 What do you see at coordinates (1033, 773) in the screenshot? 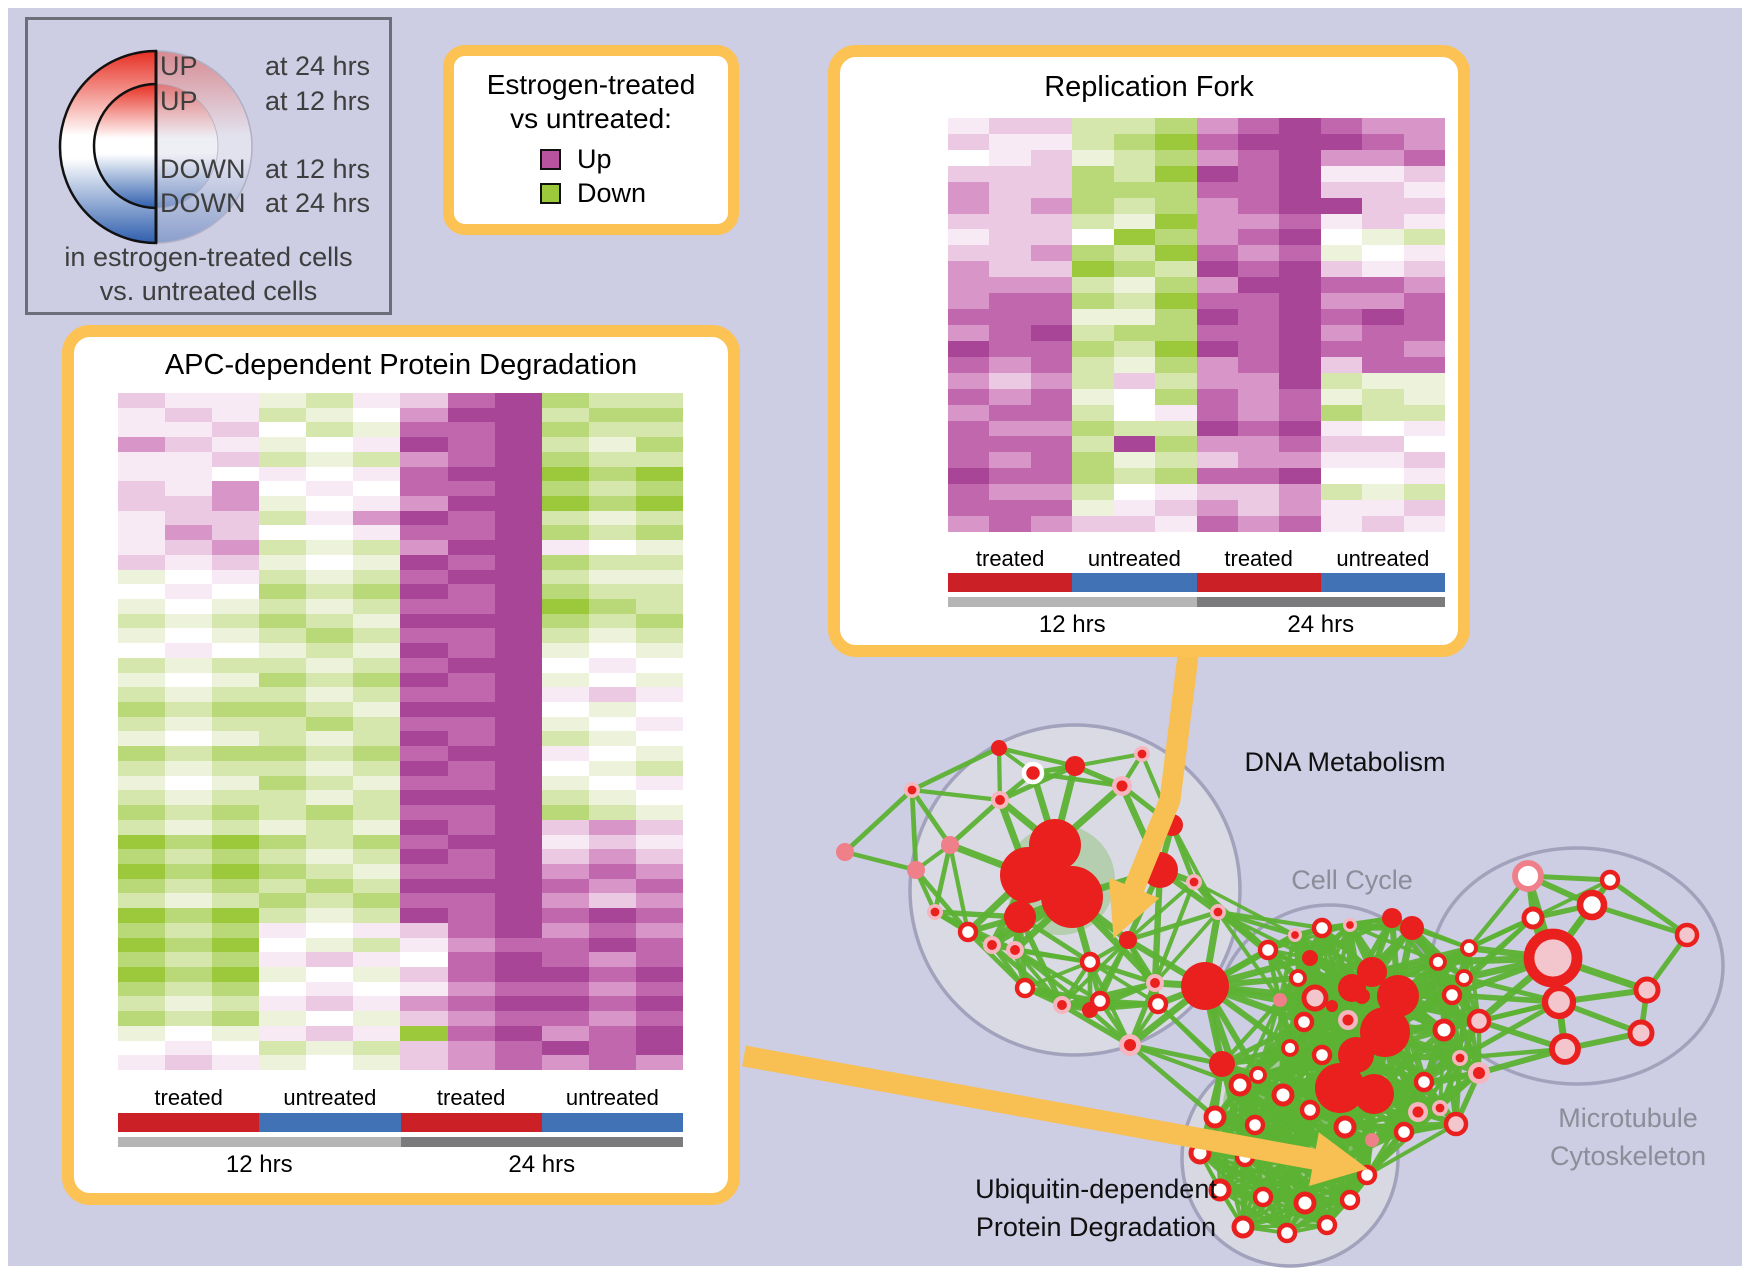
I see `network-node-wr` at bounding box center [1033, 773].